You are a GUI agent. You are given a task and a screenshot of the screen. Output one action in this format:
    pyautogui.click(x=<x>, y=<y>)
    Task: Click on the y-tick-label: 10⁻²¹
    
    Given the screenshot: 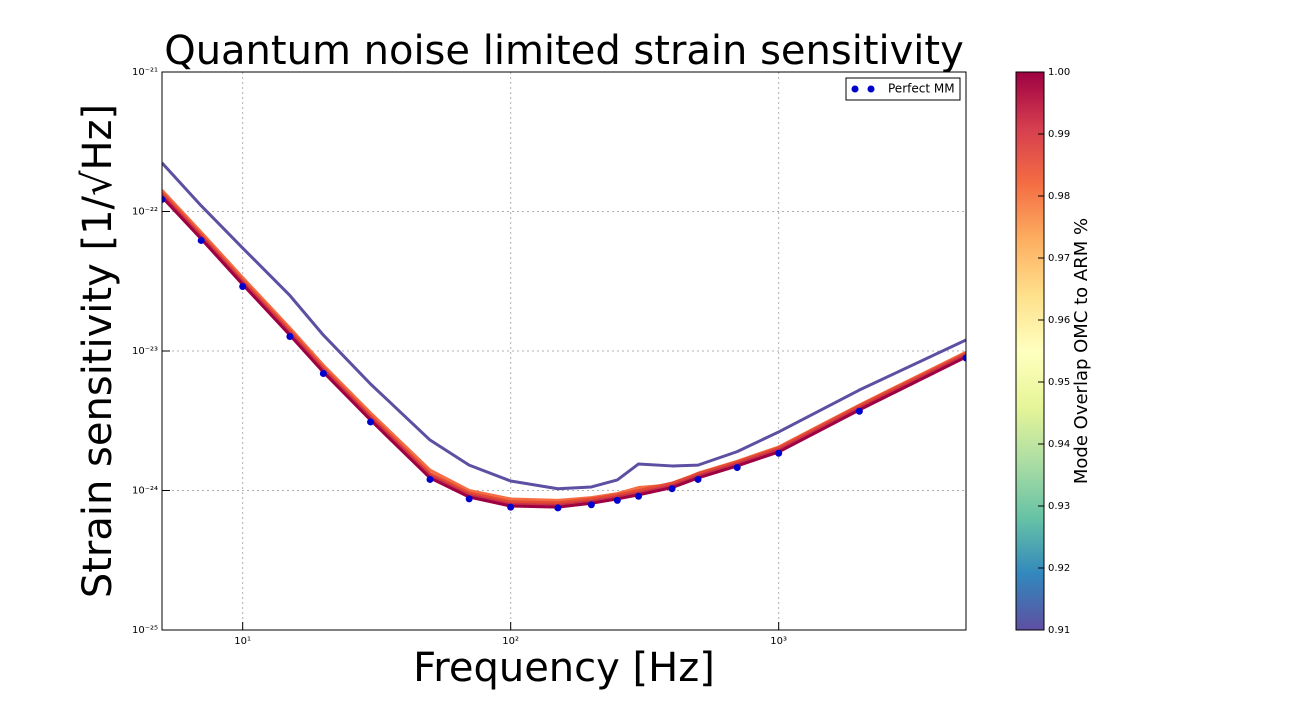 What is the action you would take?
    pyautogui.click(x=145, y=72)
    